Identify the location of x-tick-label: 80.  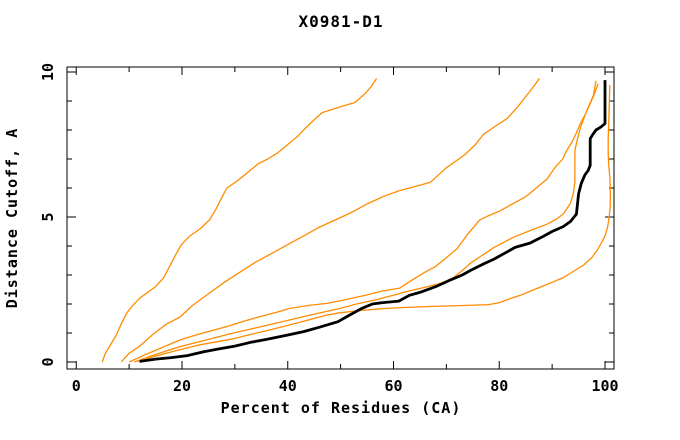
(499, 386).